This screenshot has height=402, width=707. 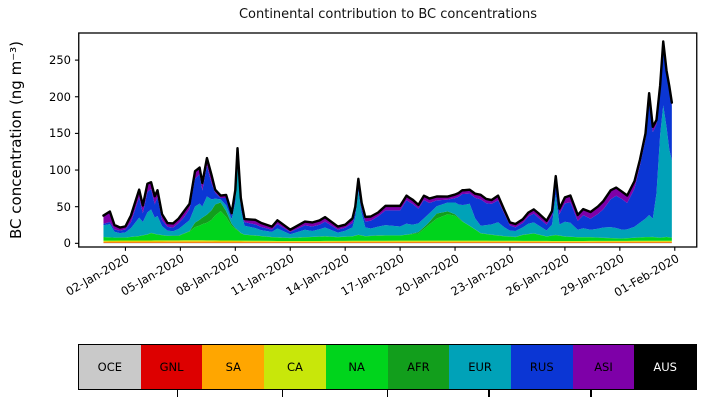 I want to click on y-tick-label: 50, so click(x=63, y=206).